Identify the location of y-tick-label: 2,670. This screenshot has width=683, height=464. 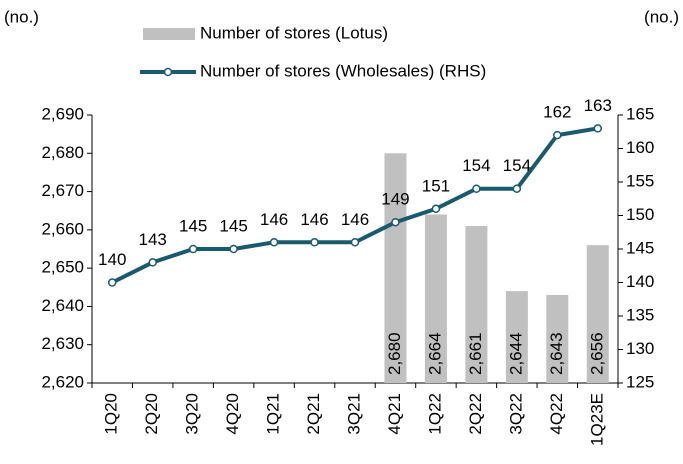
(62, 190).